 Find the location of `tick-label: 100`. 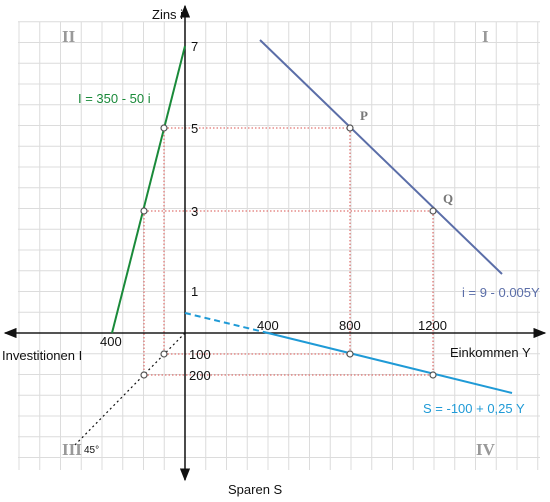

tick-label: 100 is located at coordinates (200, 354).